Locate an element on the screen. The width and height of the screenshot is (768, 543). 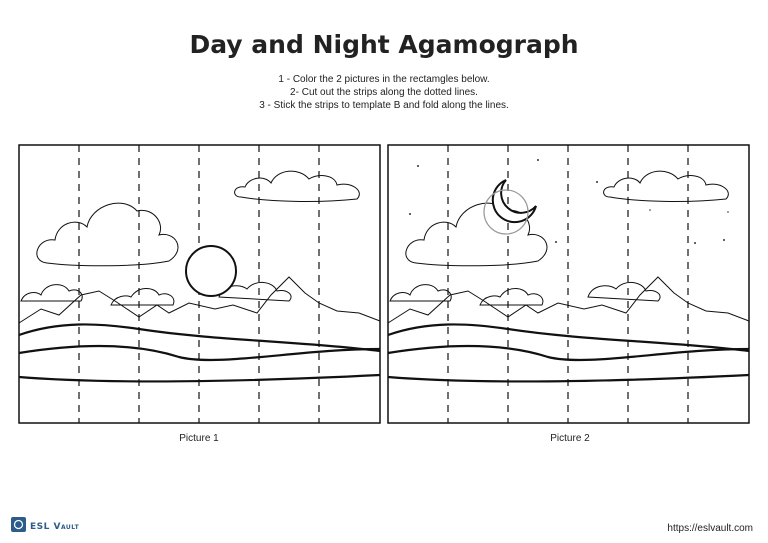
moon-shadow is located at coordinates (506, 212).